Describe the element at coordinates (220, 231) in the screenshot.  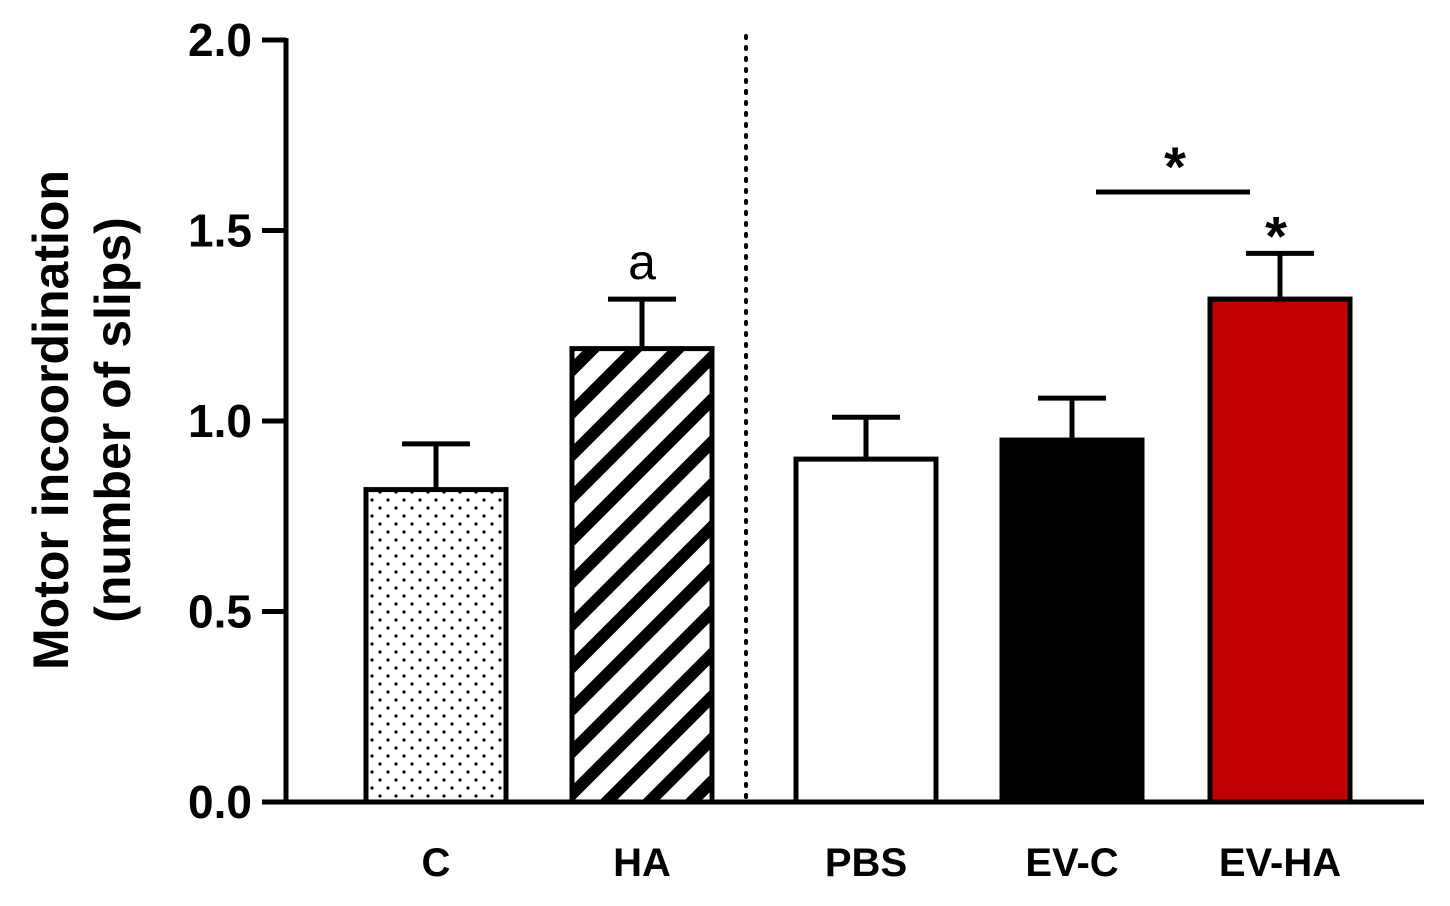
I see `y-tick-label: 1.5` at that location.